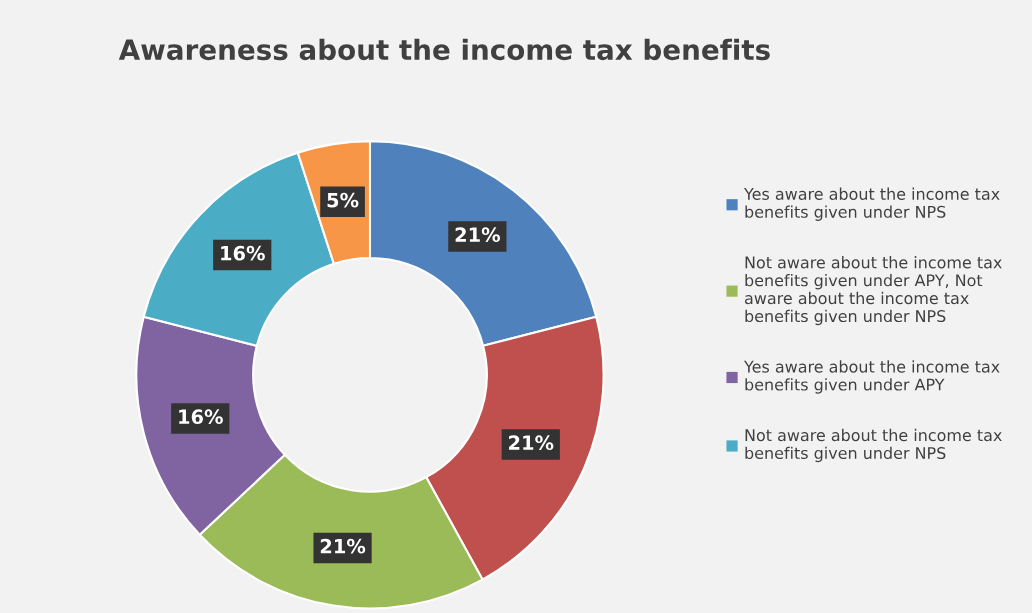 This screenshot has height=613, width=1032. I want to click on data-label: 5%, so click(343, 200).